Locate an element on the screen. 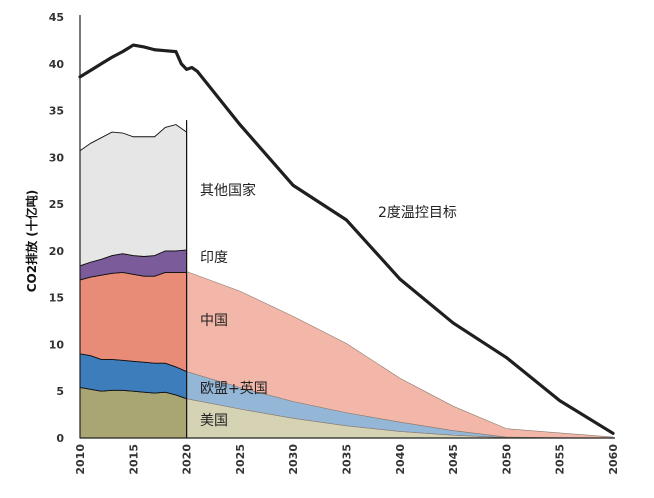 The height and width of the screenshot is (498, 654). x-tick-2025: 2025 is located at coordinates (240, 459).